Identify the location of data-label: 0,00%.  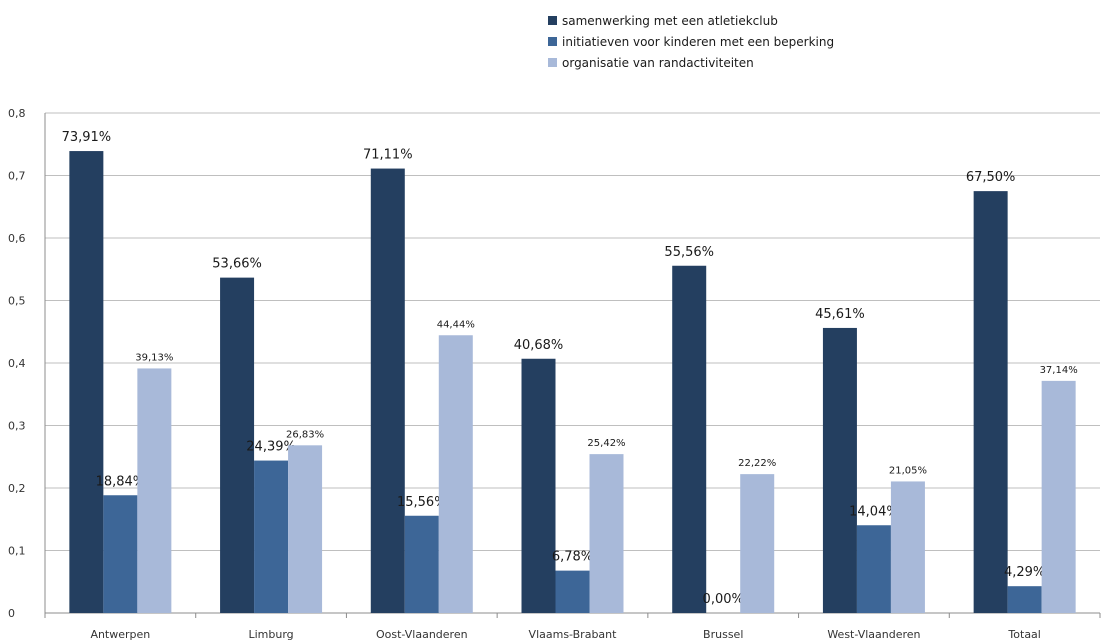
(723, 599).